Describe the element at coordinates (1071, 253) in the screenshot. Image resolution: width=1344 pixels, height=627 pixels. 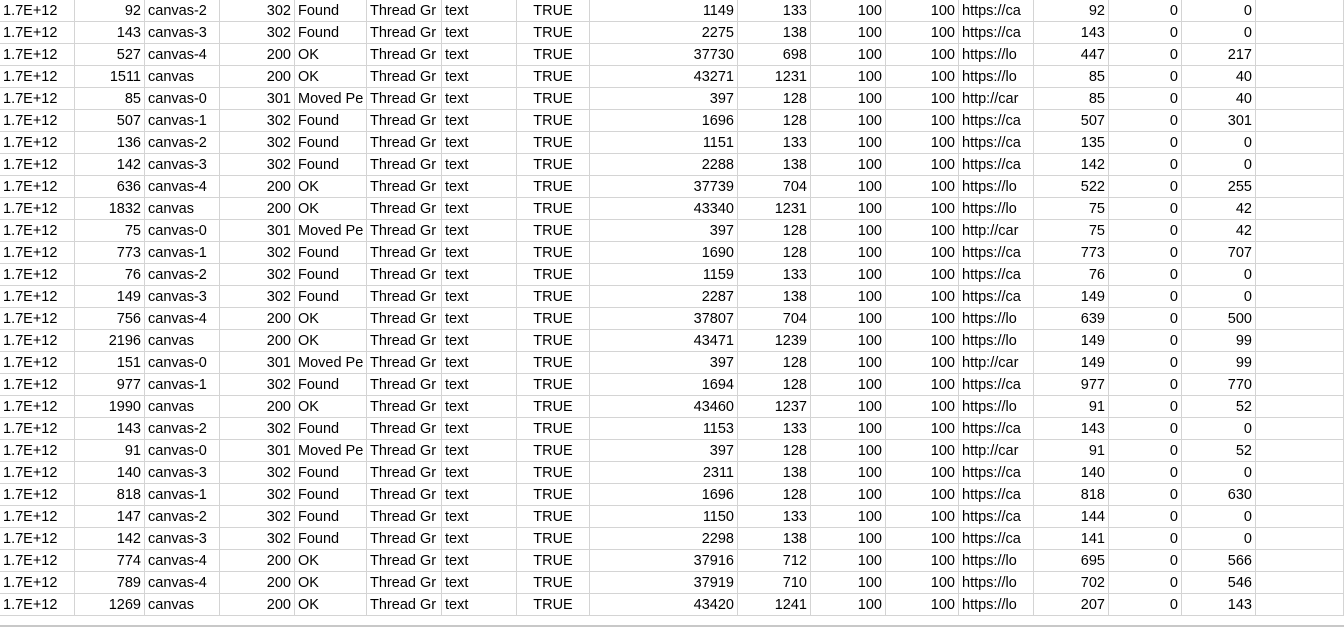
I see `latency-cell: 773` at that location.